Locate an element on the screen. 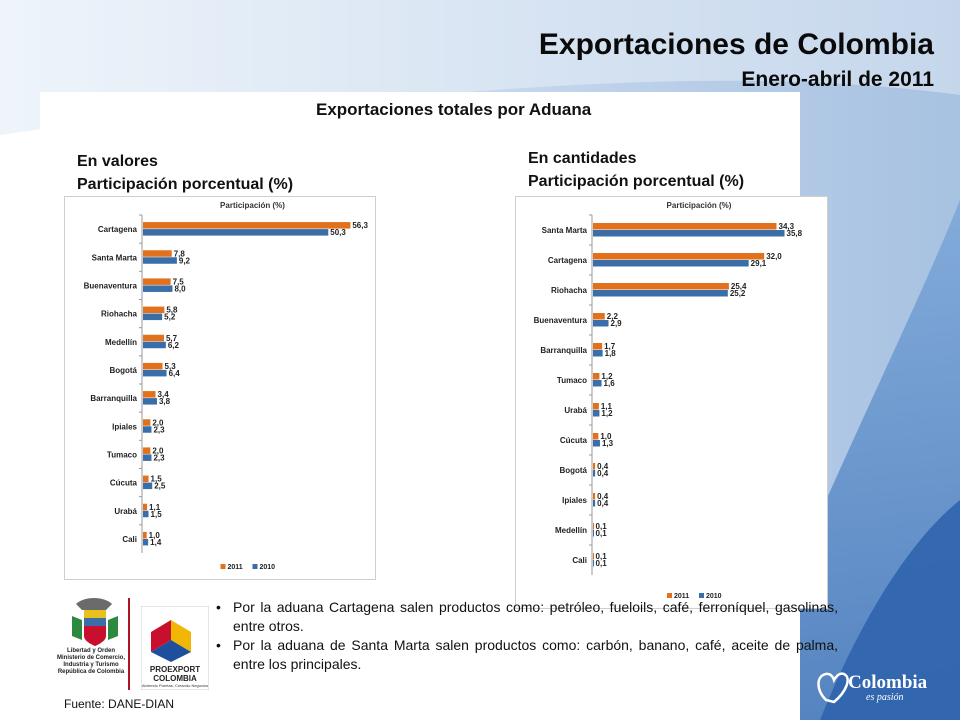 The image size is (960, 720). data-label: 5,2 is located at coordinates (170, 317).